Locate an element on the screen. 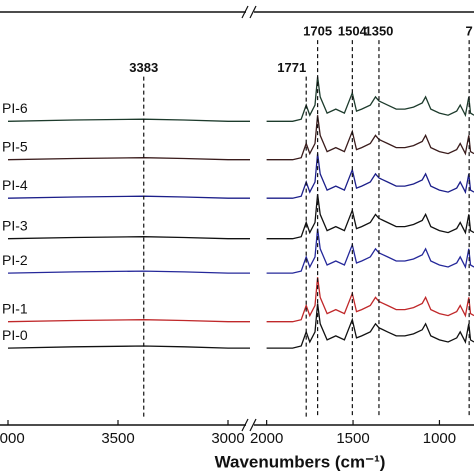 Image resolution: width=474 pixels, height=474 pixels. series-label: PI-2 is located at coordinates (15, 260).